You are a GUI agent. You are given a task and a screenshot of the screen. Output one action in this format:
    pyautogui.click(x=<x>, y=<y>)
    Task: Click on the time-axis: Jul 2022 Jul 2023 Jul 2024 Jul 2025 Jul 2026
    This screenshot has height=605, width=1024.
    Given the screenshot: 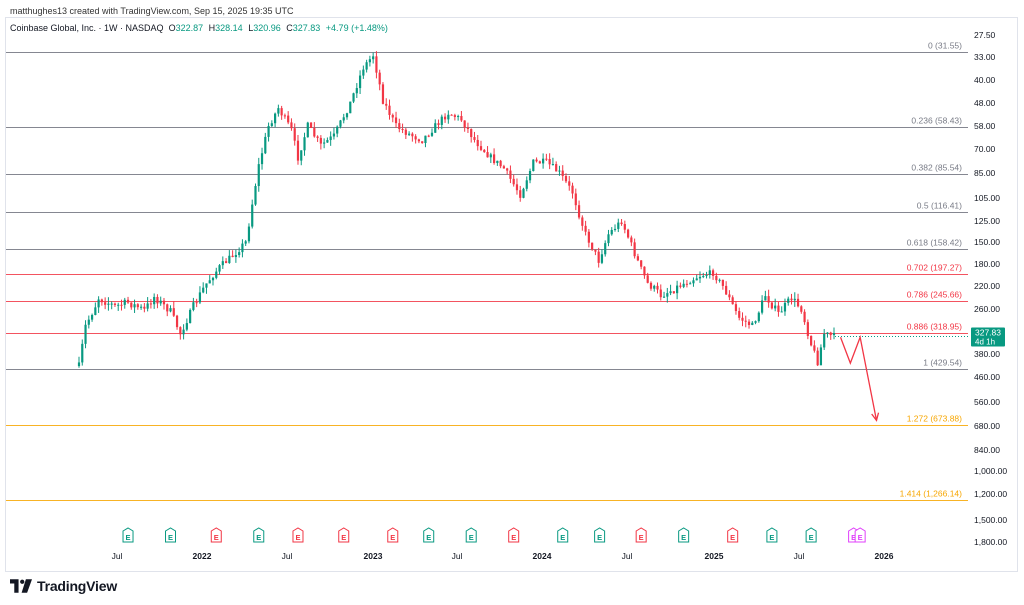 What is the action you would take?
    pyautogui.click(x=503, y=556)
    